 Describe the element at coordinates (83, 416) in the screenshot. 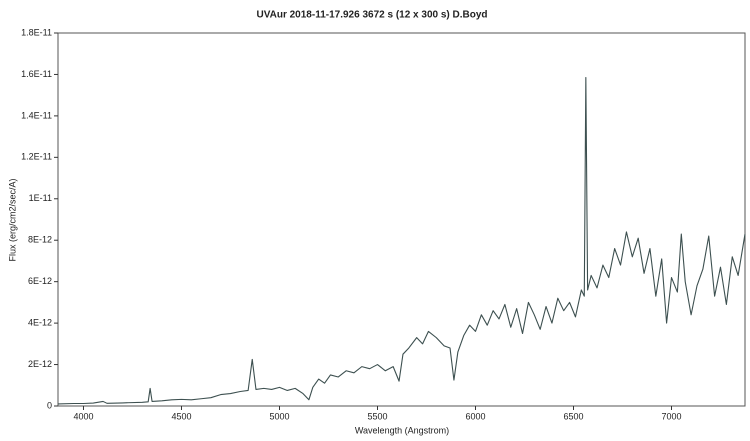

I see `x-tick-label: 4000` at that location.